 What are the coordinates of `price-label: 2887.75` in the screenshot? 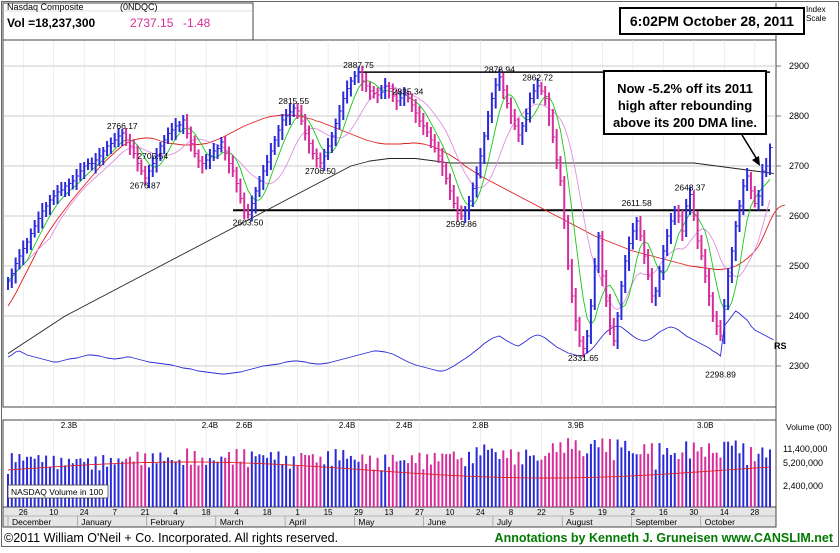 It's located at (358, 65).